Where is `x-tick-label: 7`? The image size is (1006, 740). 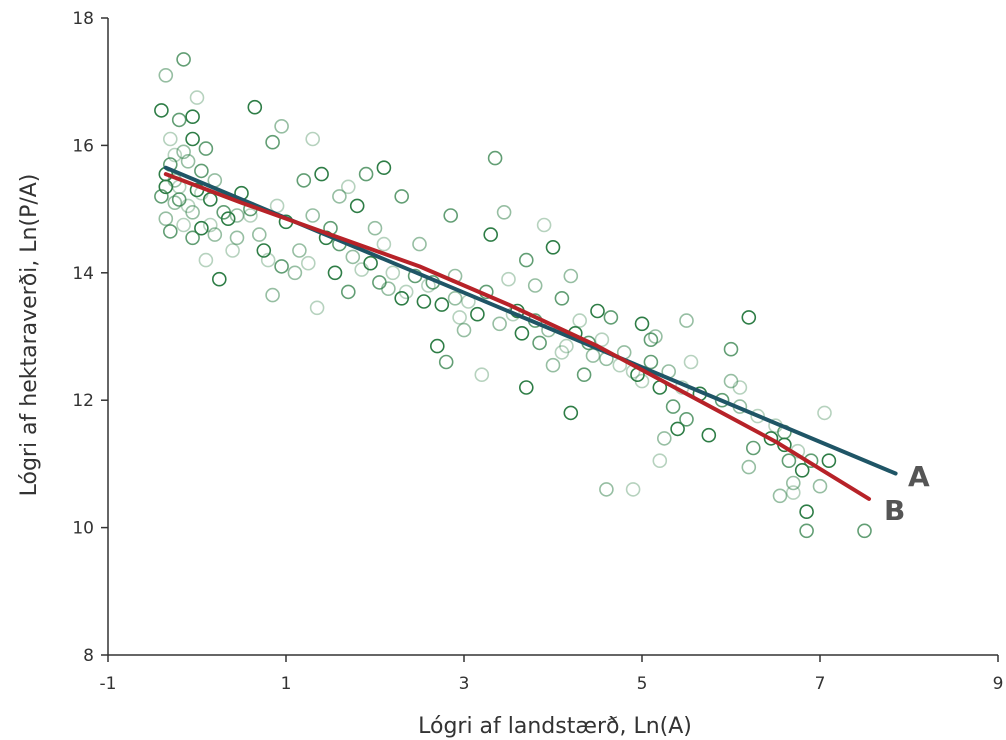 x-tick-label: 7 is located at coordinates (820, 684).